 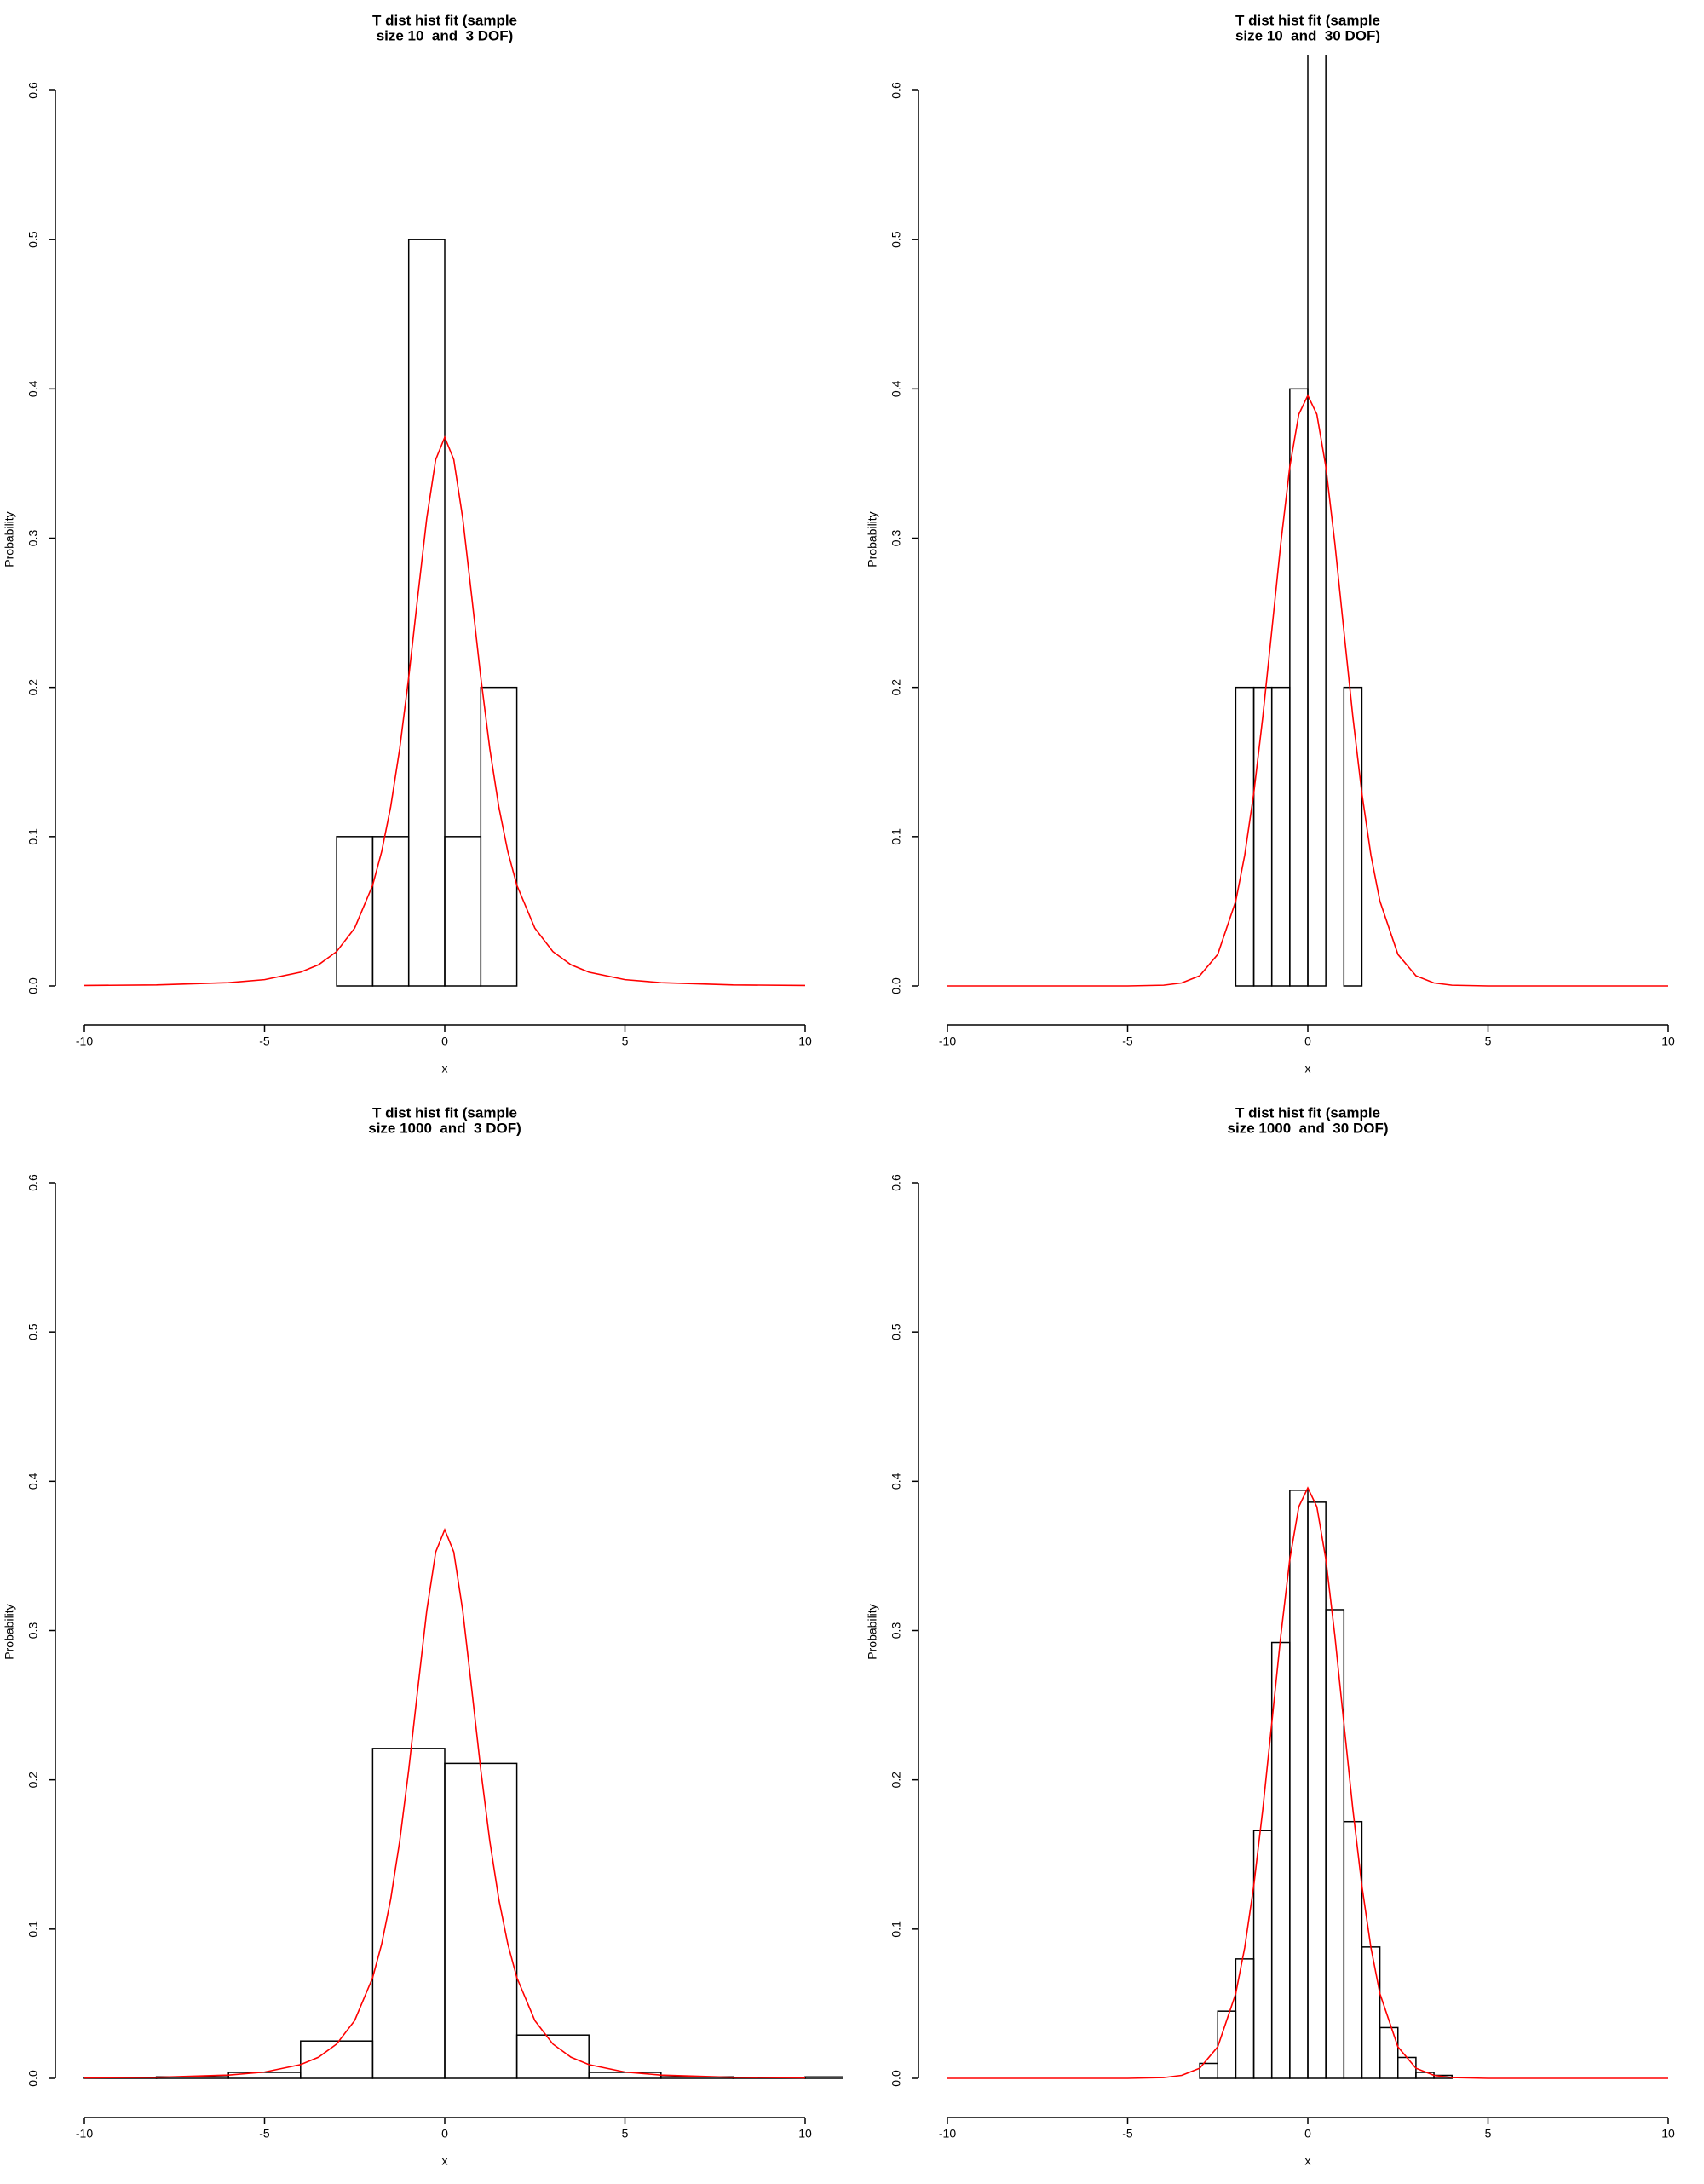 What do you see at coordinates (444, 1128) in the screenshot?
I see `chart-title: size 1000 and 3 DOF)` at bounding box center [444, 1128].